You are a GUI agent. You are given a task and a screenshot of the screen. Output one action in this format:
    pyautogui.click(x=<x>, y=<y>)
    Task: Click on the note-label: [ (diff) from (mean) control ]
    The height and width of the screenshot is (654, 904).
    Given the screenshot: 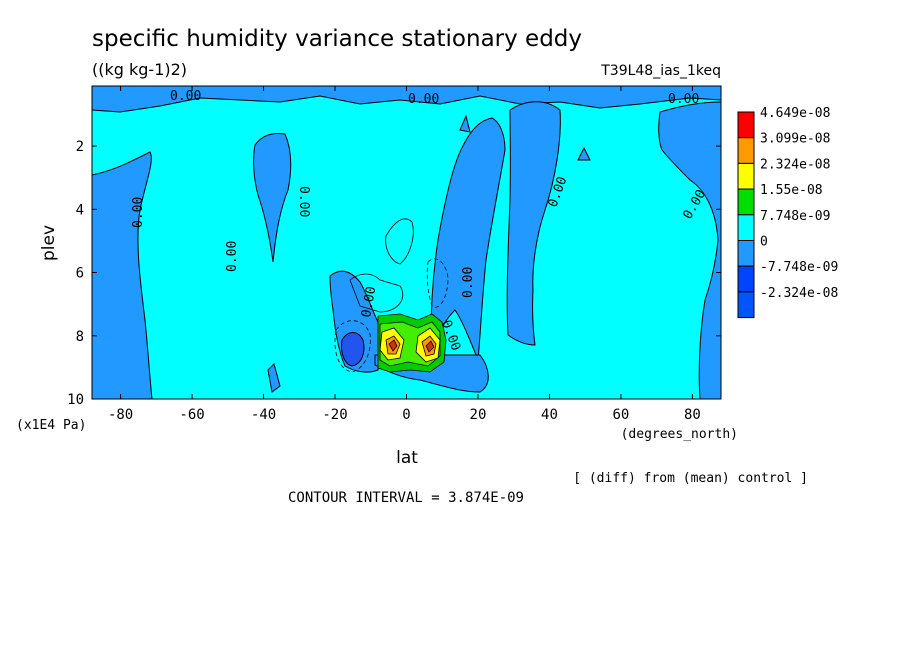 What is the action you would take?
    pyautogui.click(x=690, y=478)
    